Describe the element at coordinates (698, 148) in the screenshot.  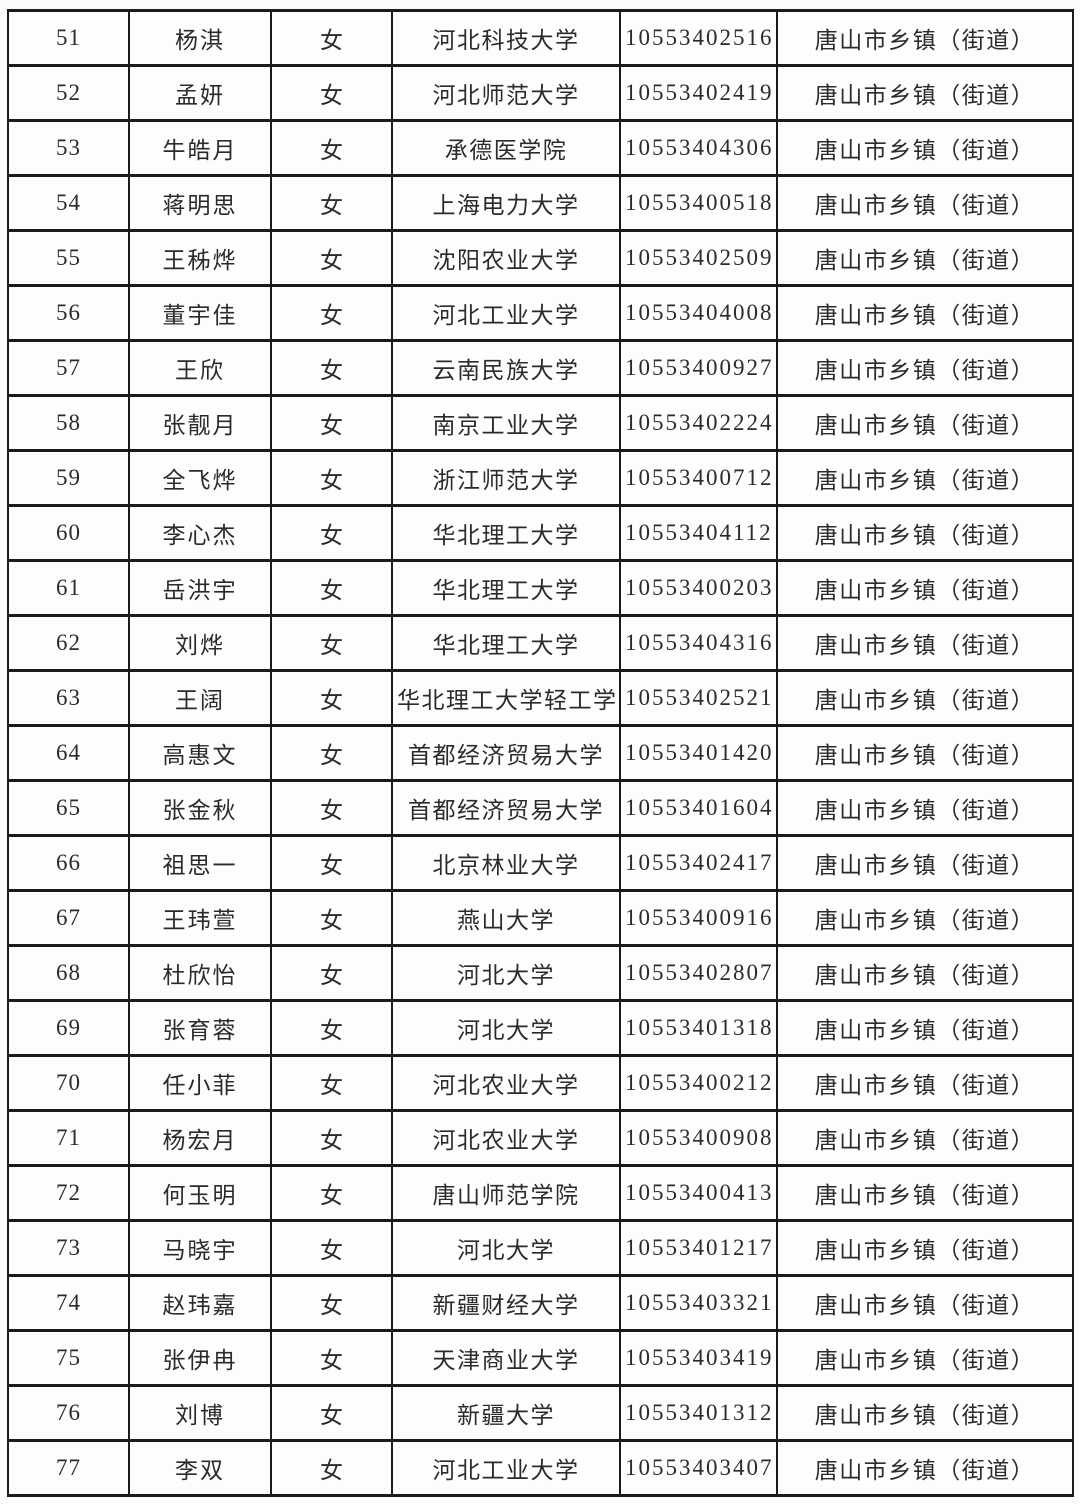
I see `id-number-cell: 10553404306` at that location.